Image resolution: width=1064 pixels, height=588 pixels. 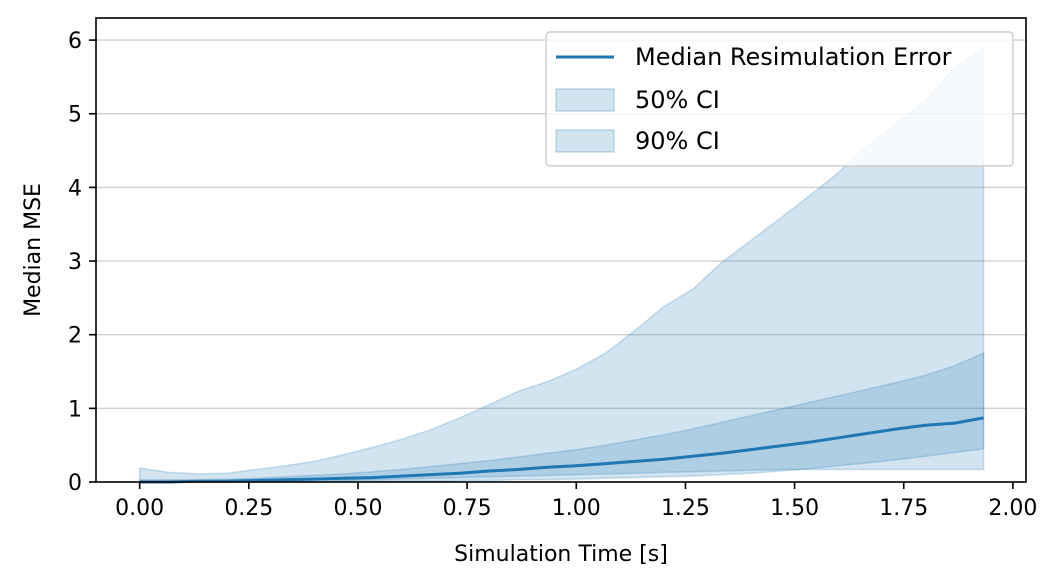 I want to click on legend: Median Resimulation Error 50% CI 90% CI, so click(x=779, y=99).